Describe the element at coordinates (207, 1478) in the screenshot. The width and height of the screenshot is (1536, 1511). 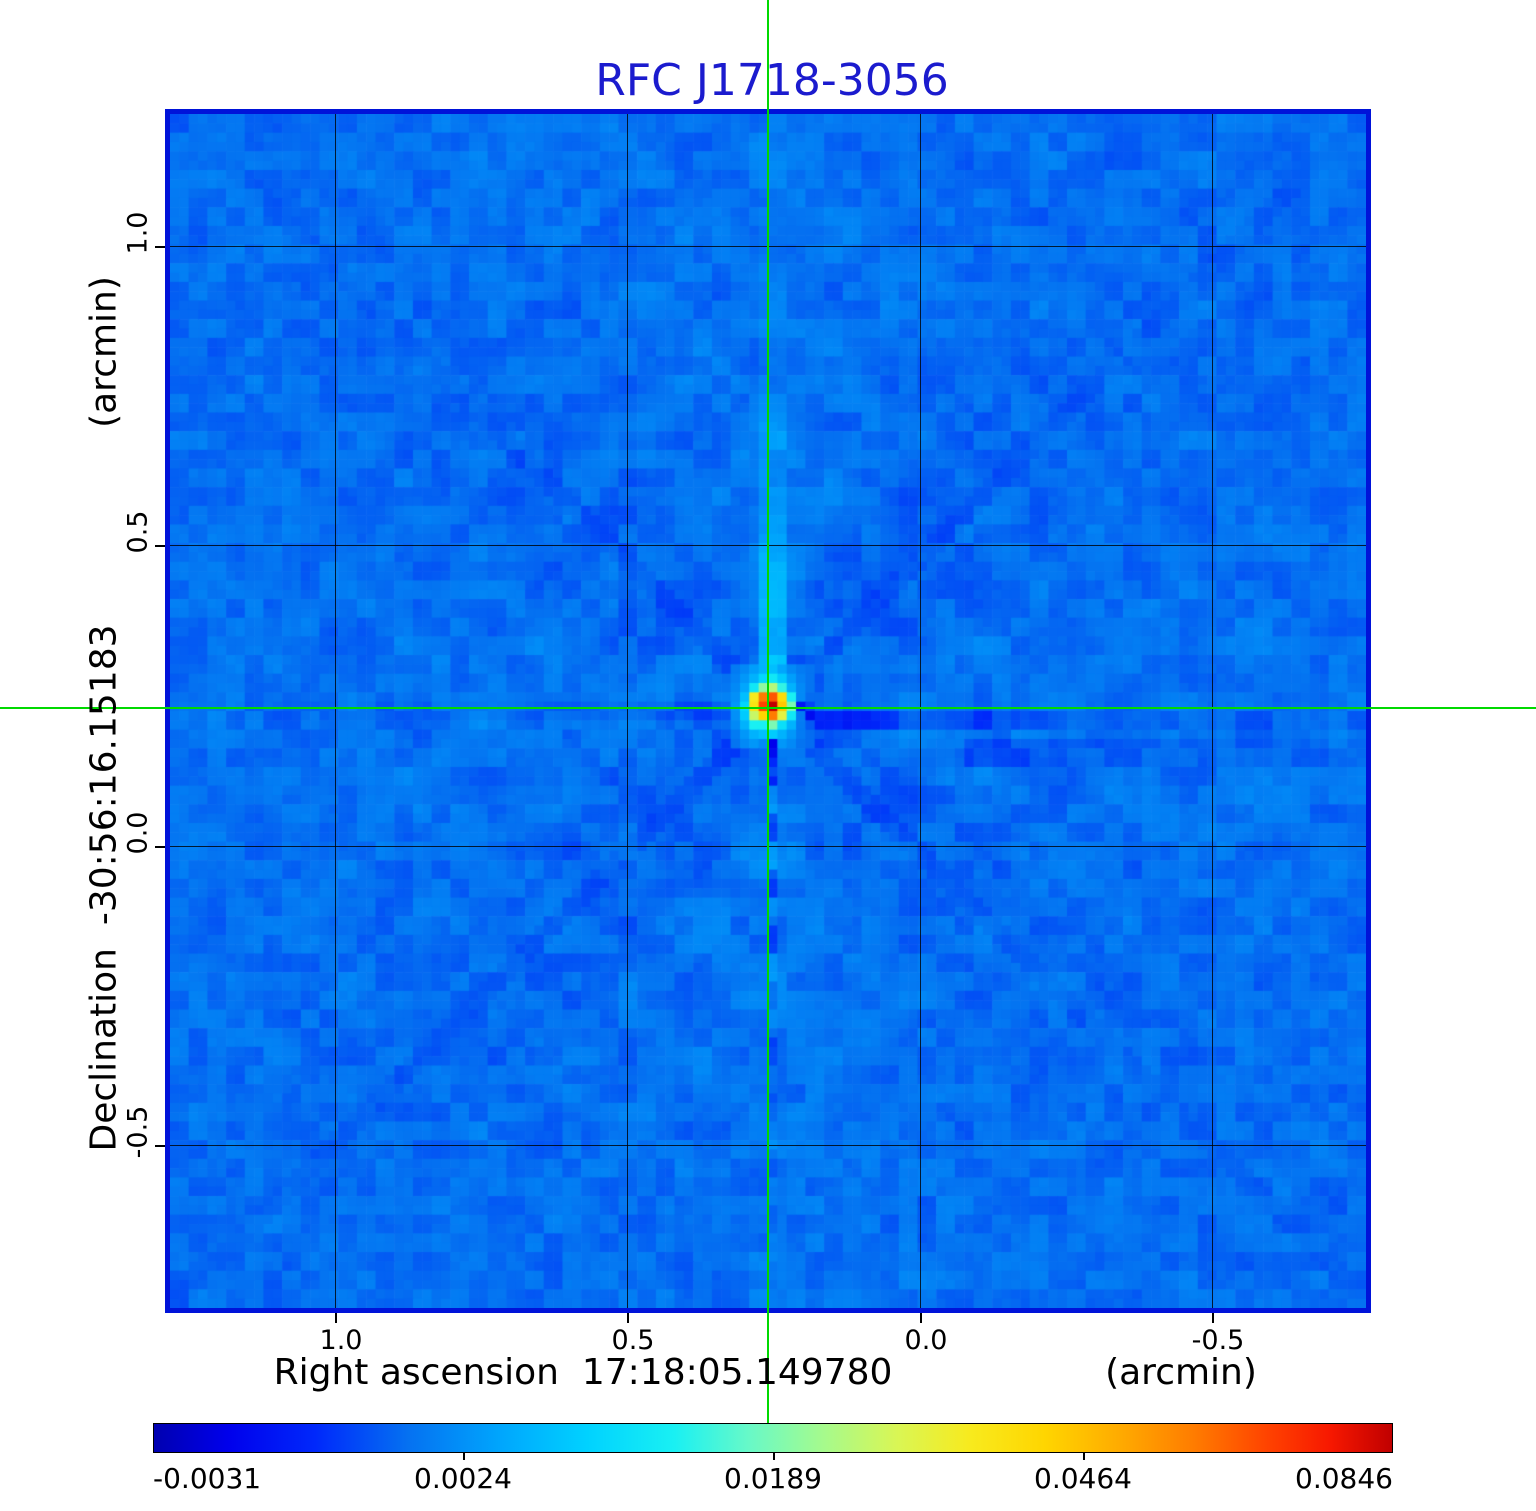
I see `colorbar-tick-label: -0.0031` at that location.